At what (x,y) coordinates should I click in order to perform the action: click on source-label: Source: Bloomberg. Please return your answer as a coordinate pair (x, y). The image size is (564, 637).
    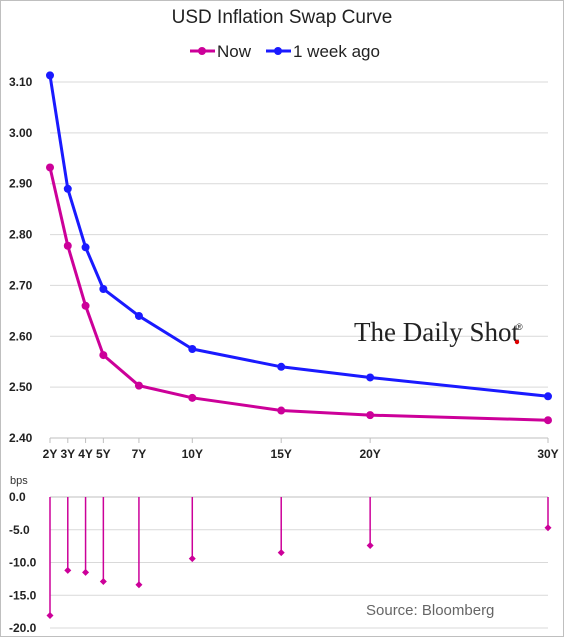
    Looking at the image, I should click on (430, 610).